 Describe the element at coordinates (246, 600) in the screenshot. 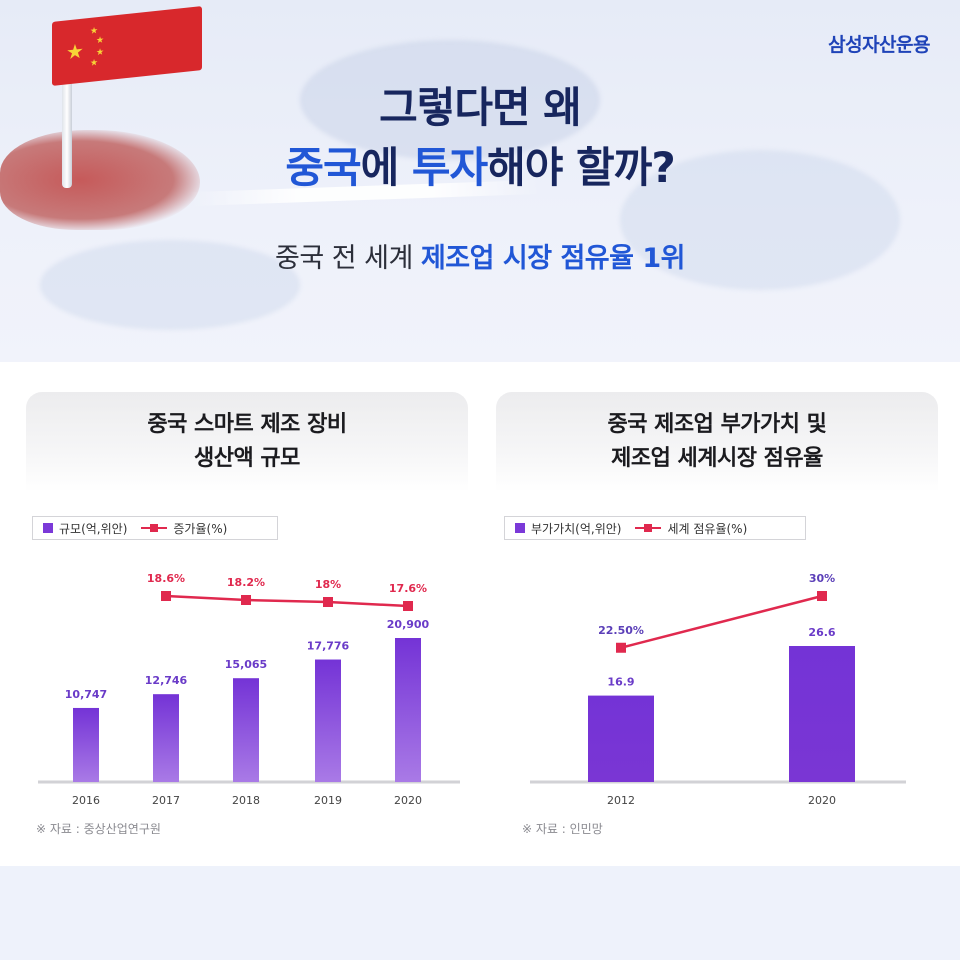

I see `line-marker-2018` at that location.